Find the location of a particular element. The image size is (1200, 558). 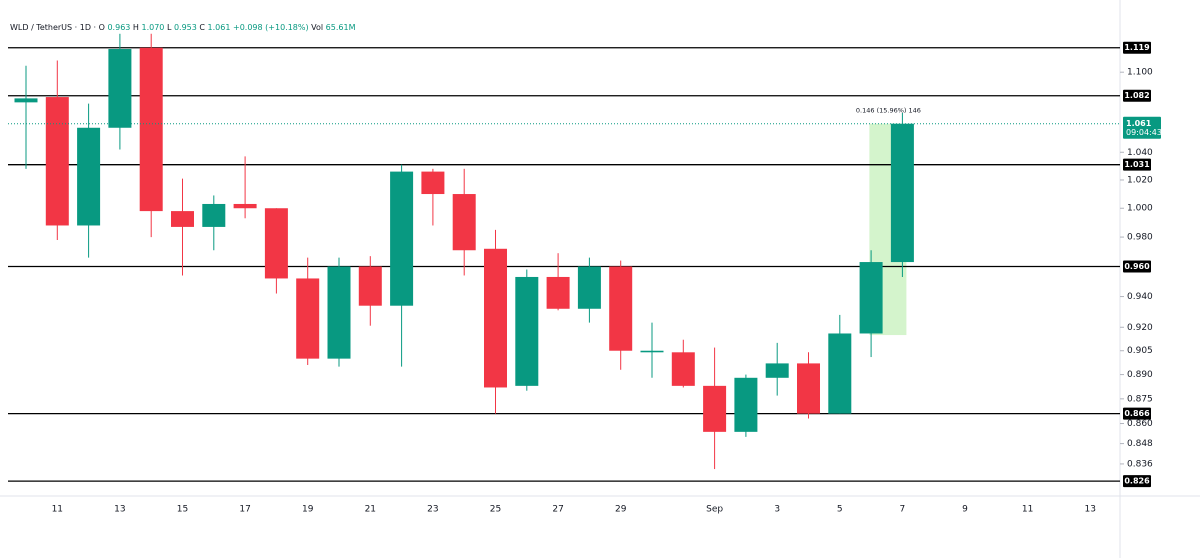

y-tick-label: 0.980 is located at coordinates (1140, 238).